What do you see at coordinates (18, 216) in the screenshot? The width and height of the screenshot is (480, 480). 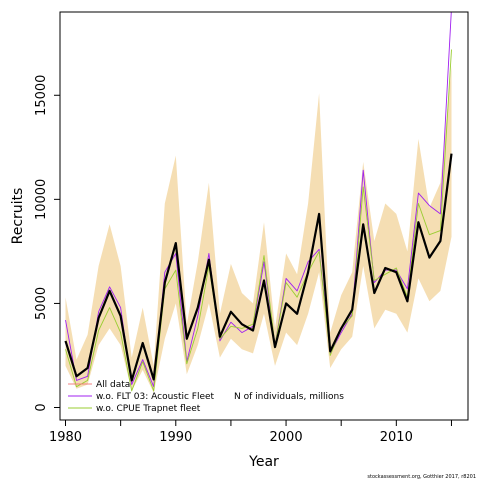 I see `y-axis-title: Recruits` at bounding box center [18, 216].